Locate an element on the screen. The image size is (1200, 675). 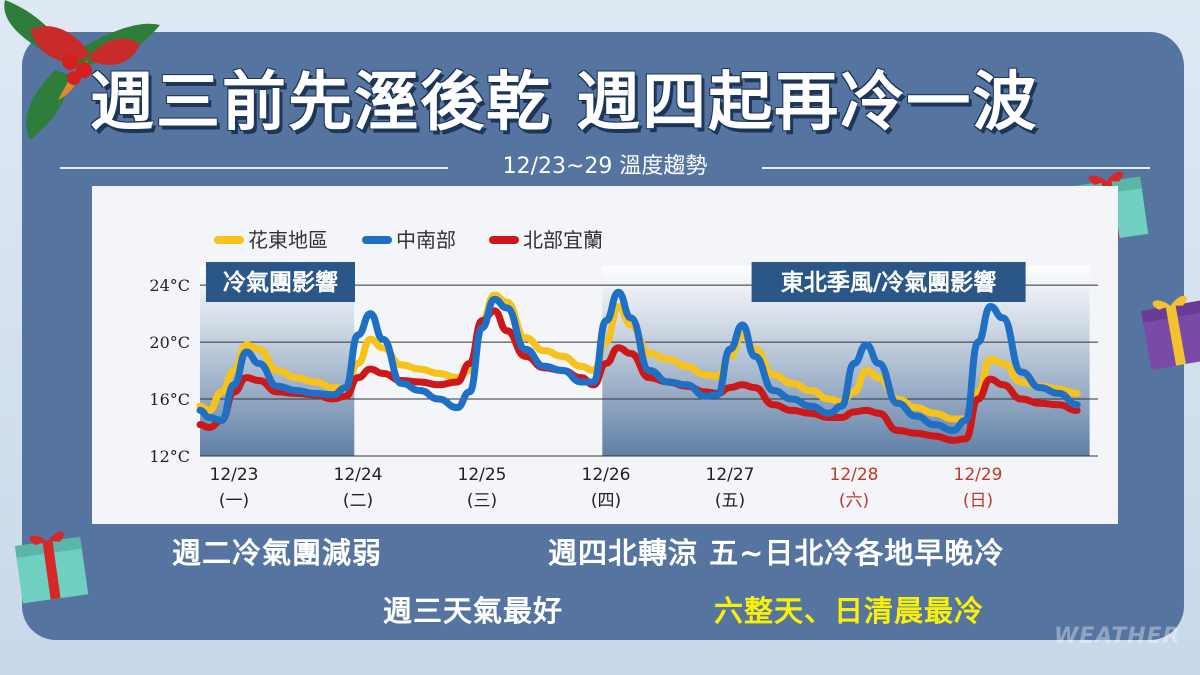
legend-label: 中南部 is located at coordinates (426, 240).